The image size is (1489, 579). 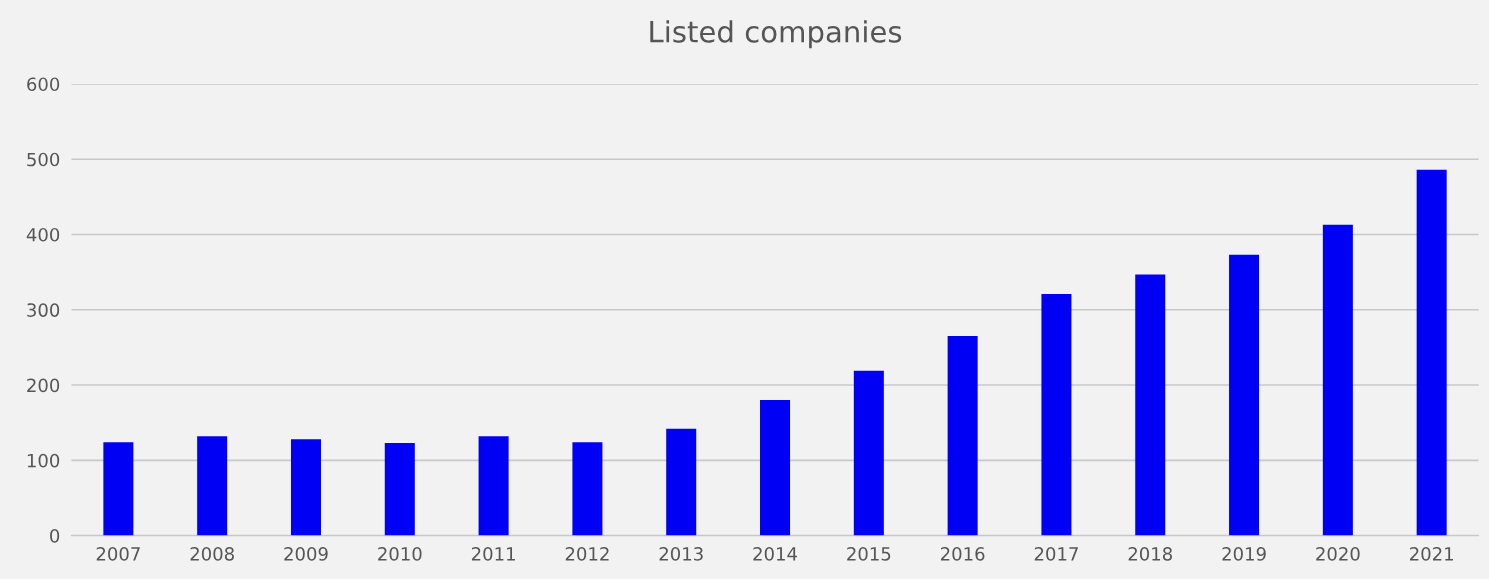 I want to click on chart-title: Listed companies, so click(x=776, y=34).